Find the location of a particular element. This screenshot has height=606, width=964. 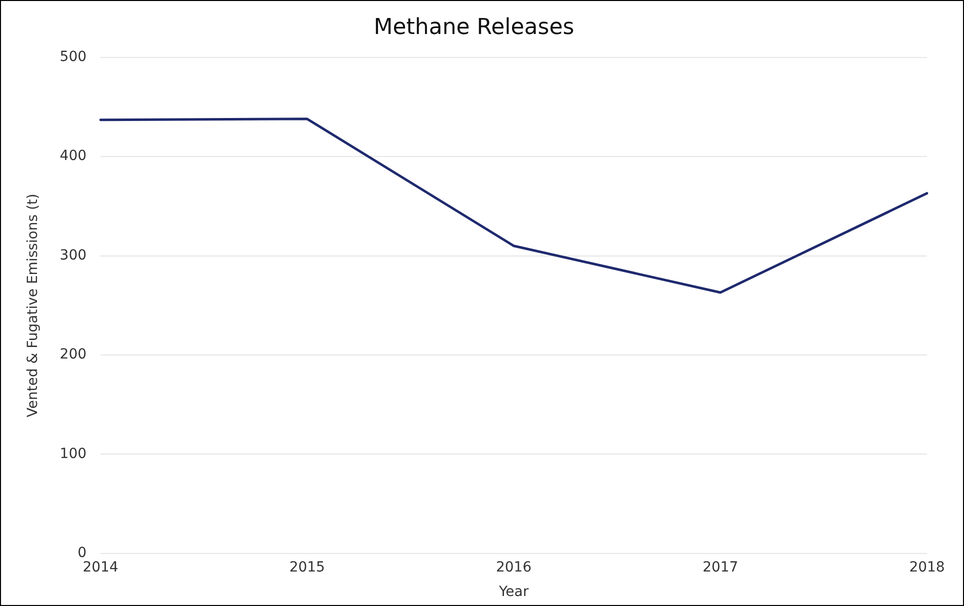

y-tick-label: 300 is located at coordinates (73, 255).